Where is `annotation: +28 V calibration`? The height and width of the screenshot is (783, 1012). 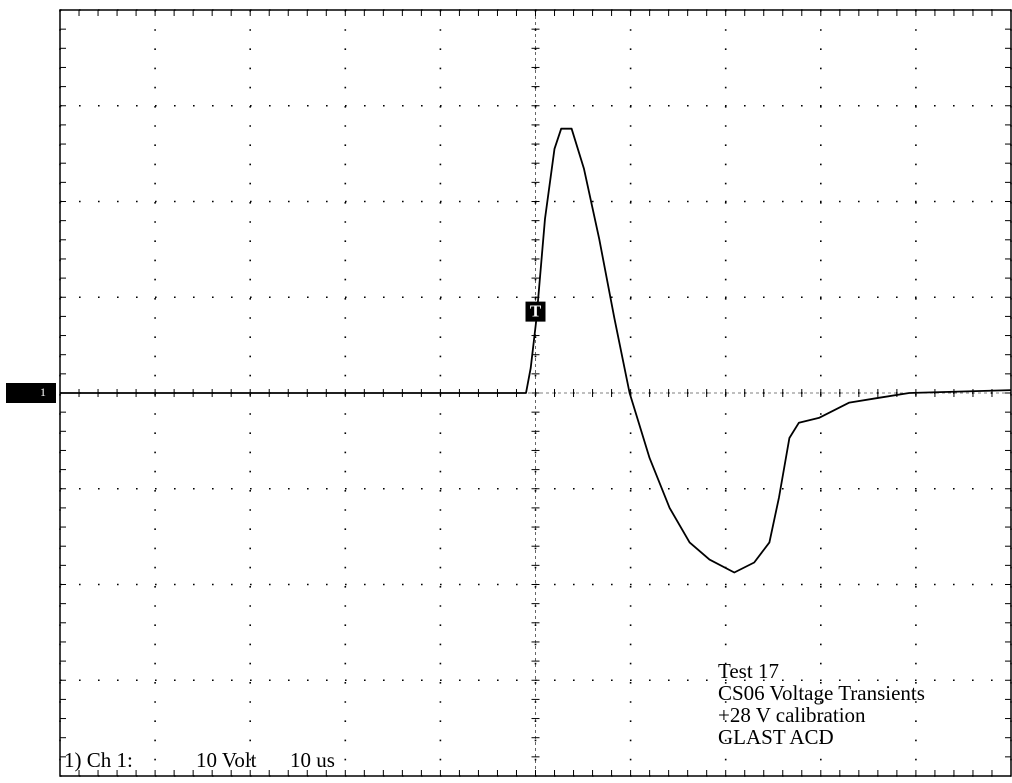 annotation: +28 V calibration is located at coordinates (792, 715).